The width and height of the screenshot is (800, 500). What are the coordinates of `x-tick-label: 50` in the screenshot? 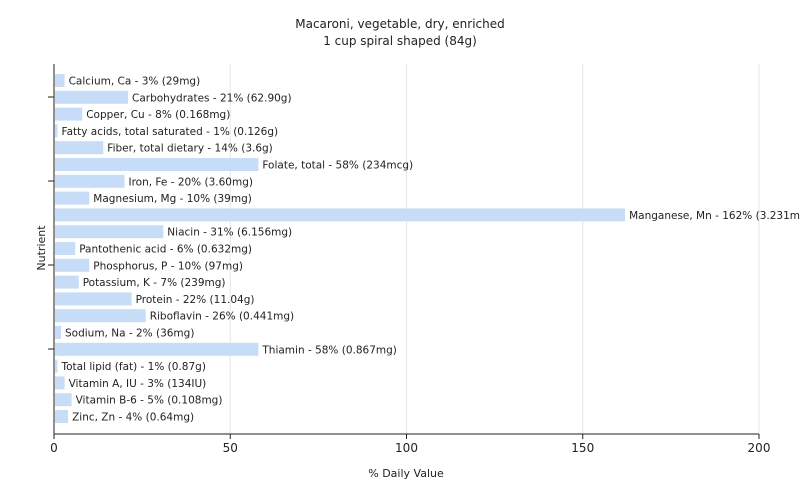 It's located at (230, 448).